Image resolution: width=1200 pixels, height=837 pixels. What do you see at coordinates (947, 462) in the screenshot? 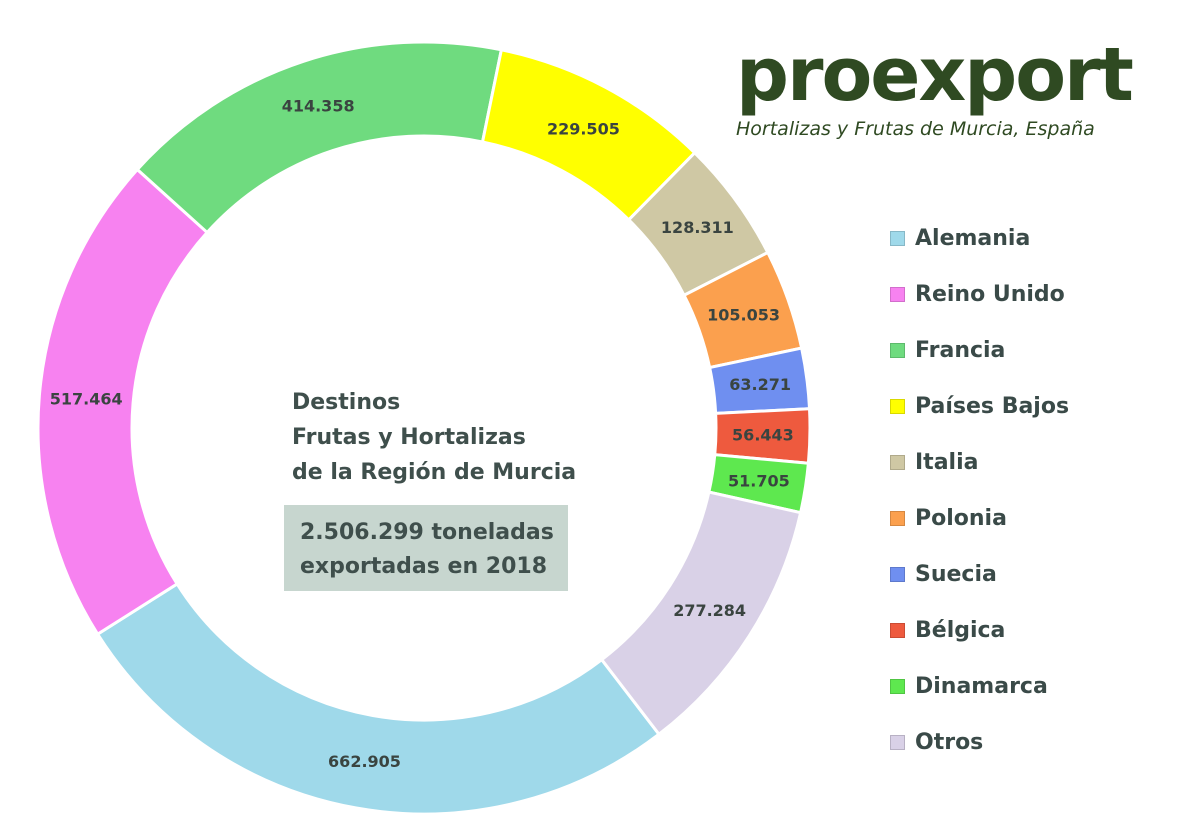
I see `legend-label: Italia` at bounding box center [947, 462].